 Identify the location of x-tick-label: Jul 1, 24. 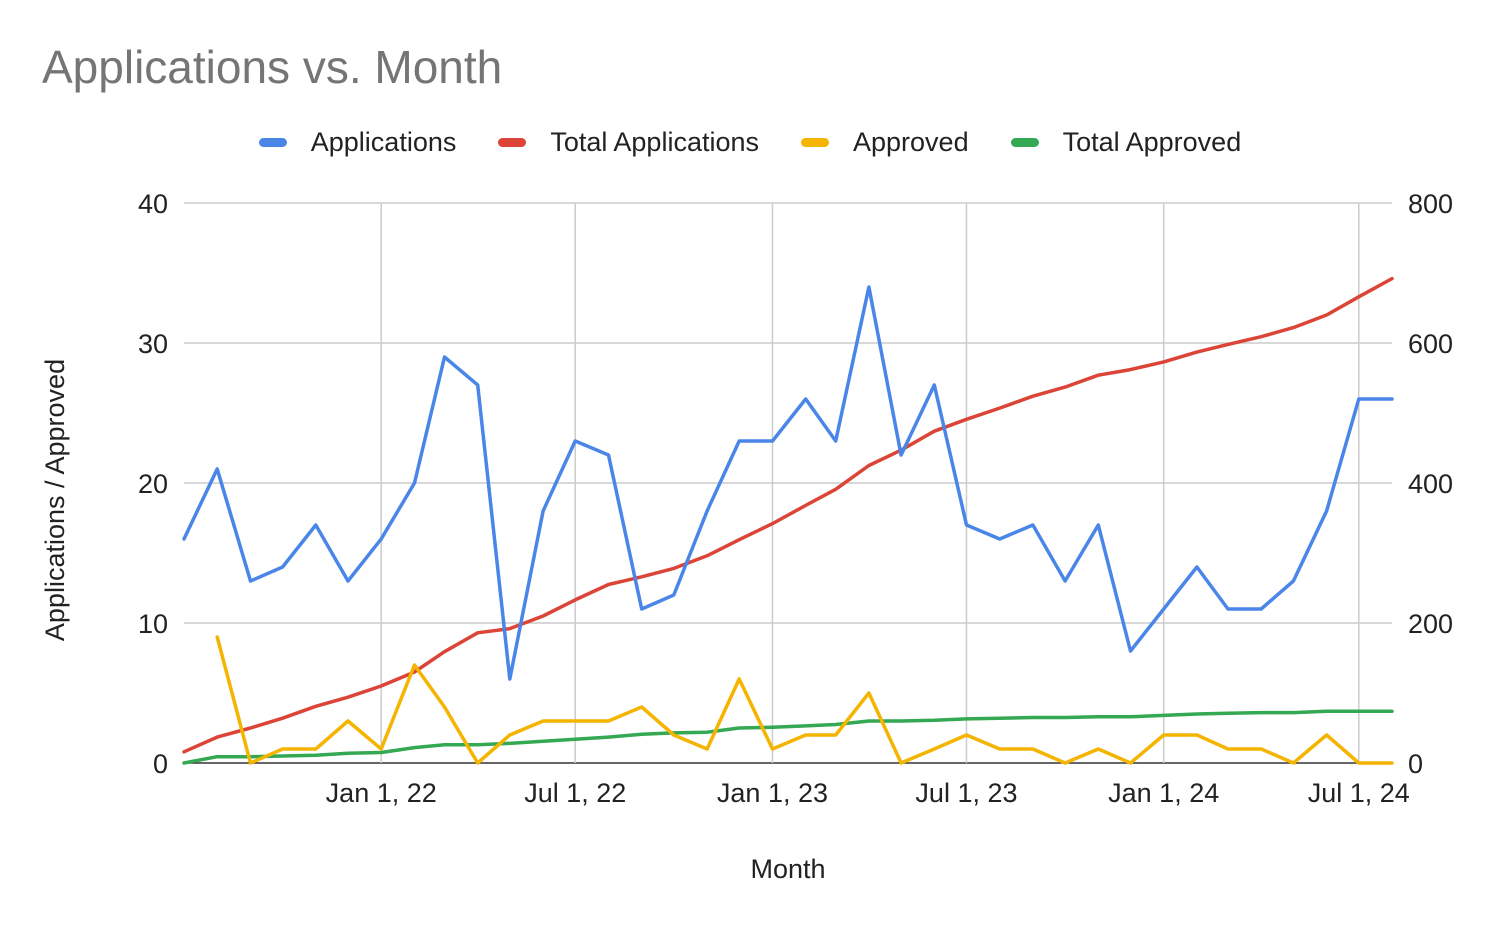
(1359, 793).